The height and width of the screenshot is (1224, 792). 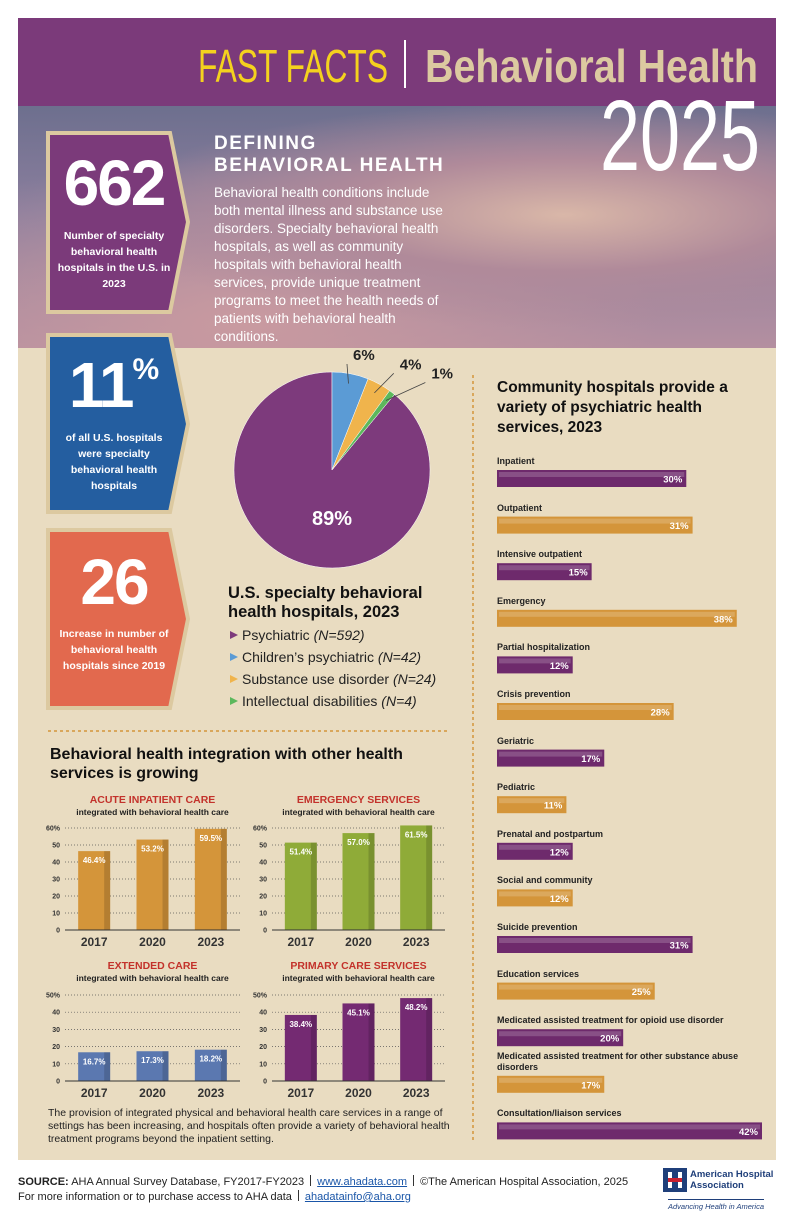 I want to click on y-tick-label: 30, so click(x=56, y=1030).